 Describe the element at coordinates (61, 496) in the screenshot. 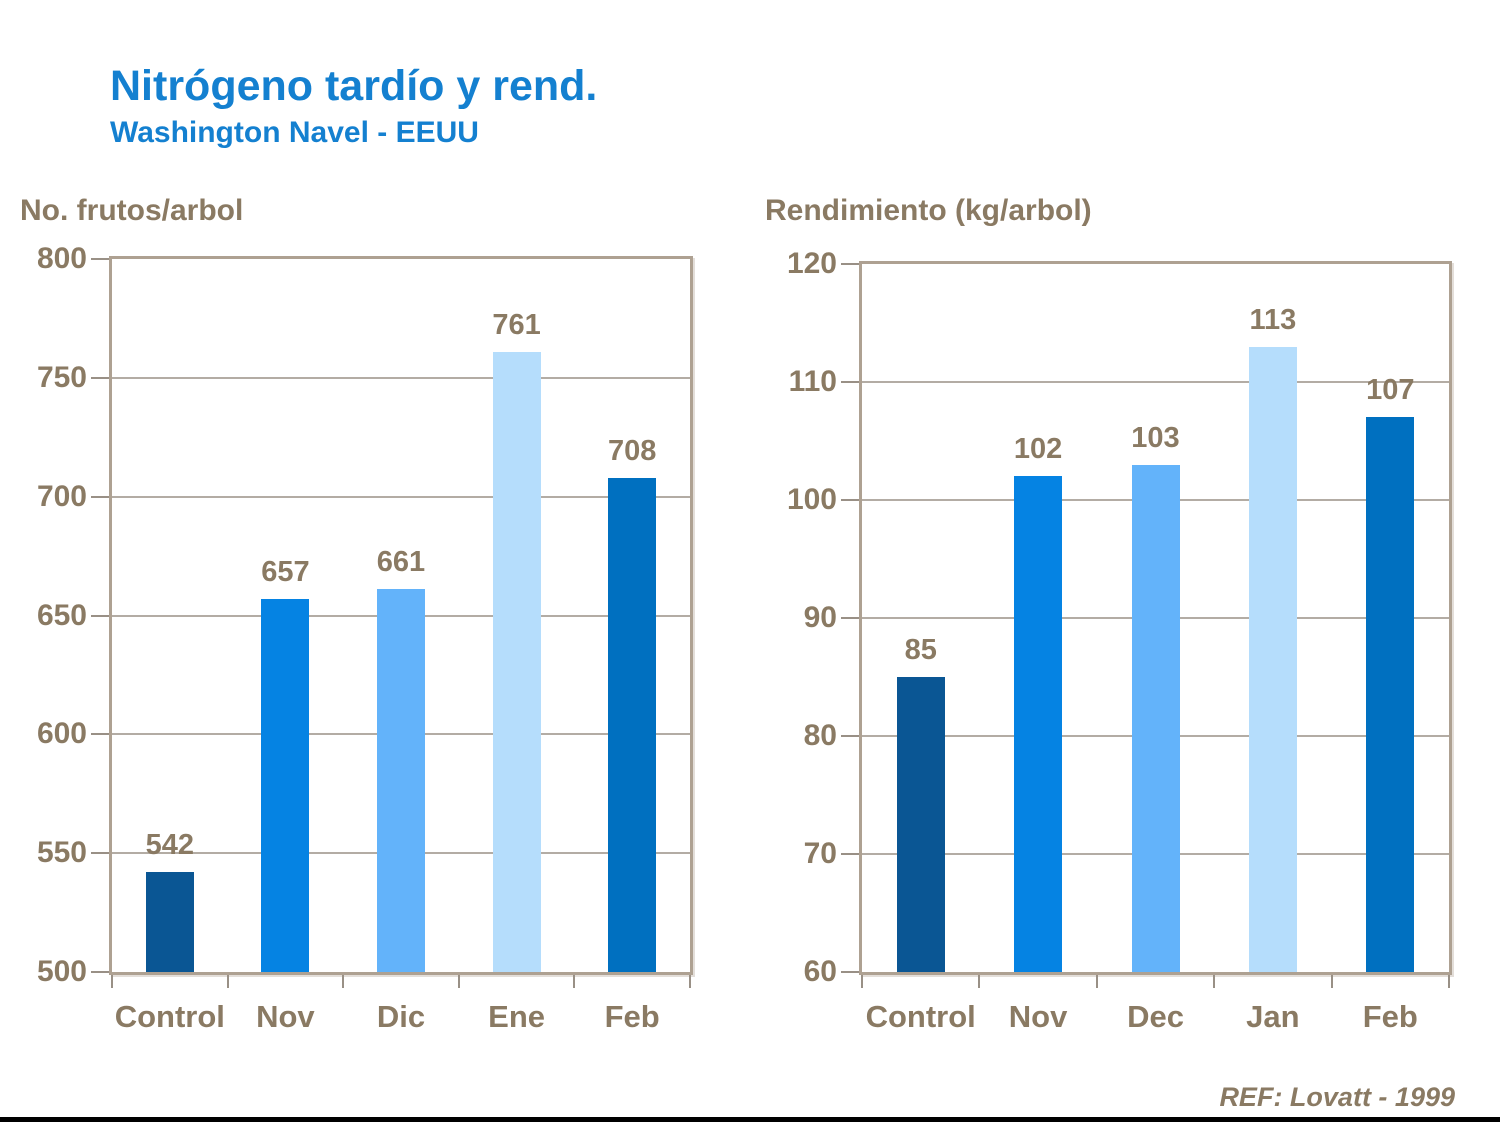

I see `y-axis-label: 700` at that location.